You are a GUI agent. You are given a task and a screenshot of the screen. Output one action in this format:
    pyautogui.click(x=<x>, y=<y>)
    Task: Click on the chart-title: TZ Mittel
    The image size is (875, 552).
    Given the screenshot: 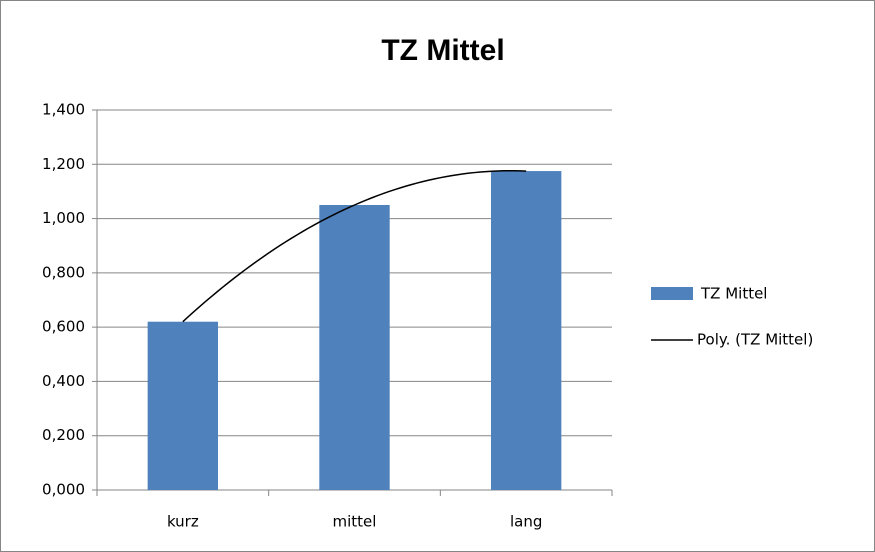 What is the action you would take?
    pyautogui.click(x=442, y=50)
    